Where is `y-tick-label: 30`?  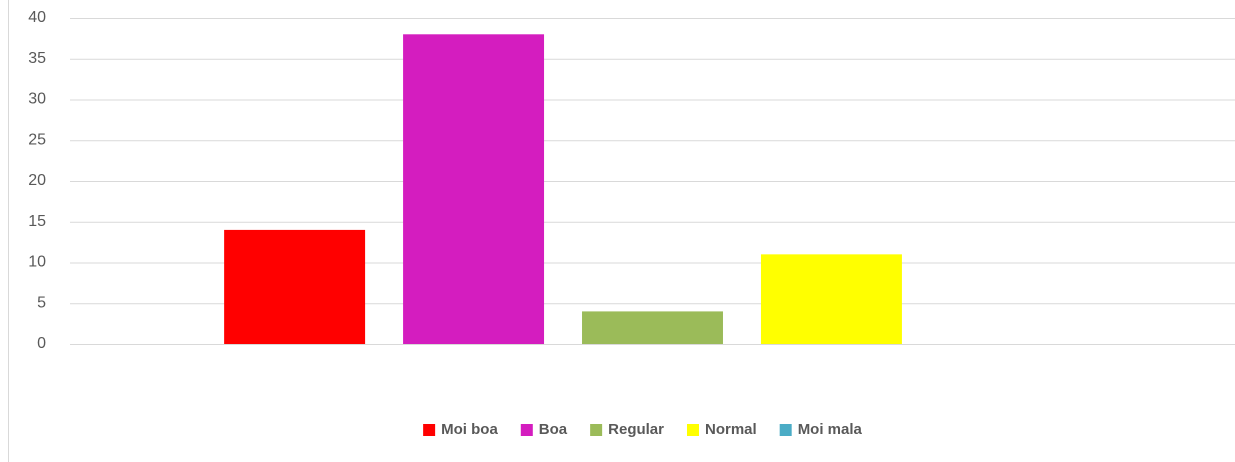 y-tick-label: 30 is located at coordinates (37, 99).